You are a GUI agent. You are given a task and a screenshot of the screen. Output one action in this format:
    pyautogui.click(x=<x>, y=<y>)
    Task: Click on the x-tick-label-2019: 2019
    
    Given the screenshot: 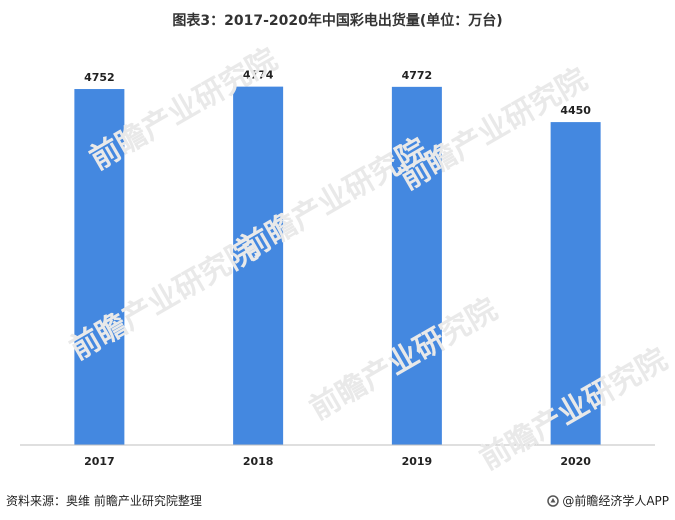 What is the action you would take?
    pyautogui.click(x=417, y=461)
    